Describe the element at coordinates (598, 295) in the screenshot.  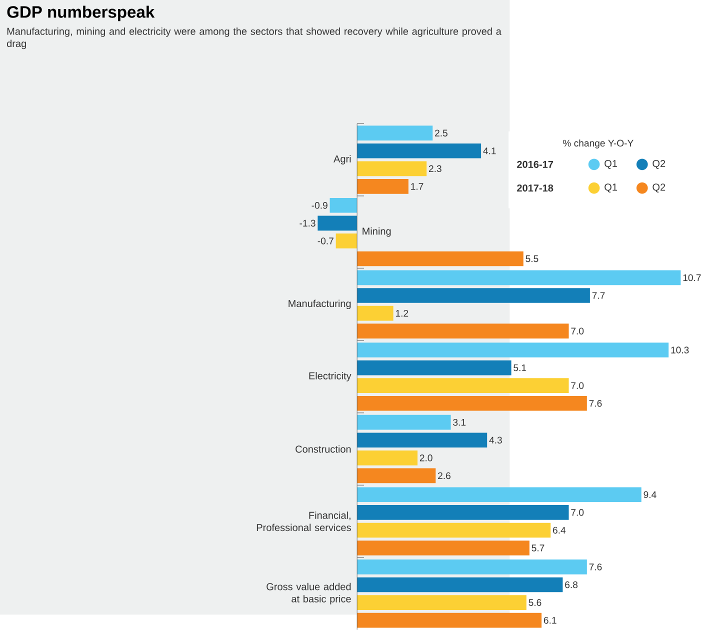
I see `data-label: 7.7` at that location.